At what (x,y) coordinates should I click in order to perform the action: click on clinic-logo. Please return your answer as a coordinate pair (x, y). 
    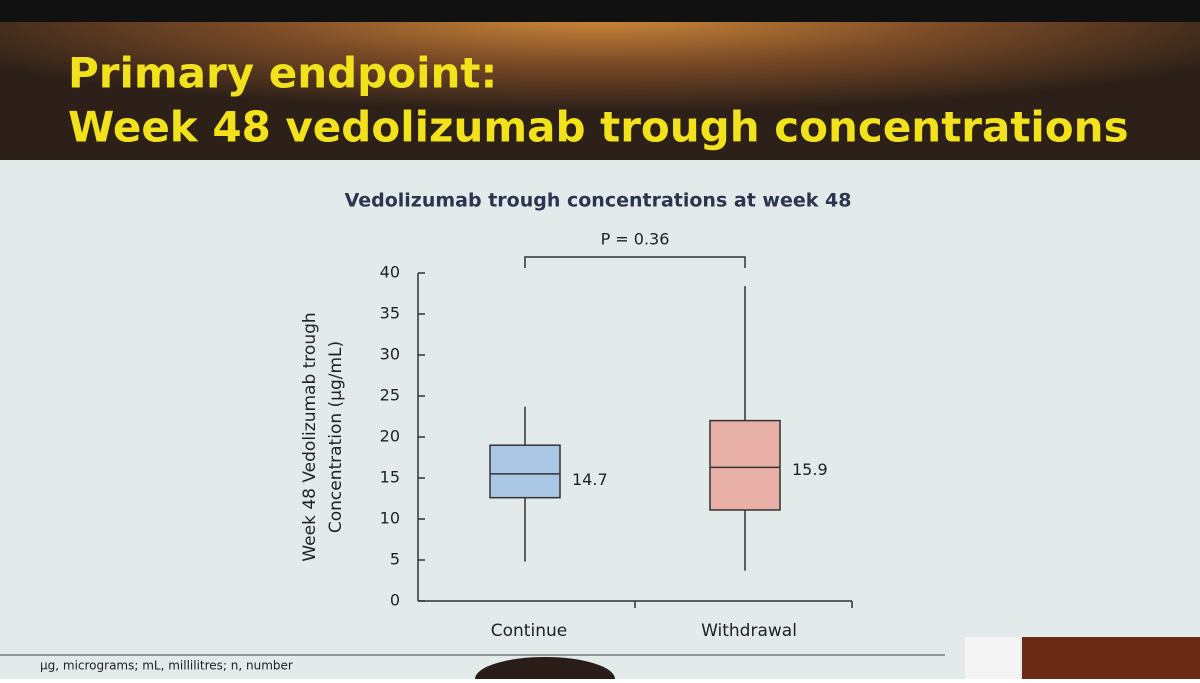
    Looking at the image, I should click on (1111, 658).